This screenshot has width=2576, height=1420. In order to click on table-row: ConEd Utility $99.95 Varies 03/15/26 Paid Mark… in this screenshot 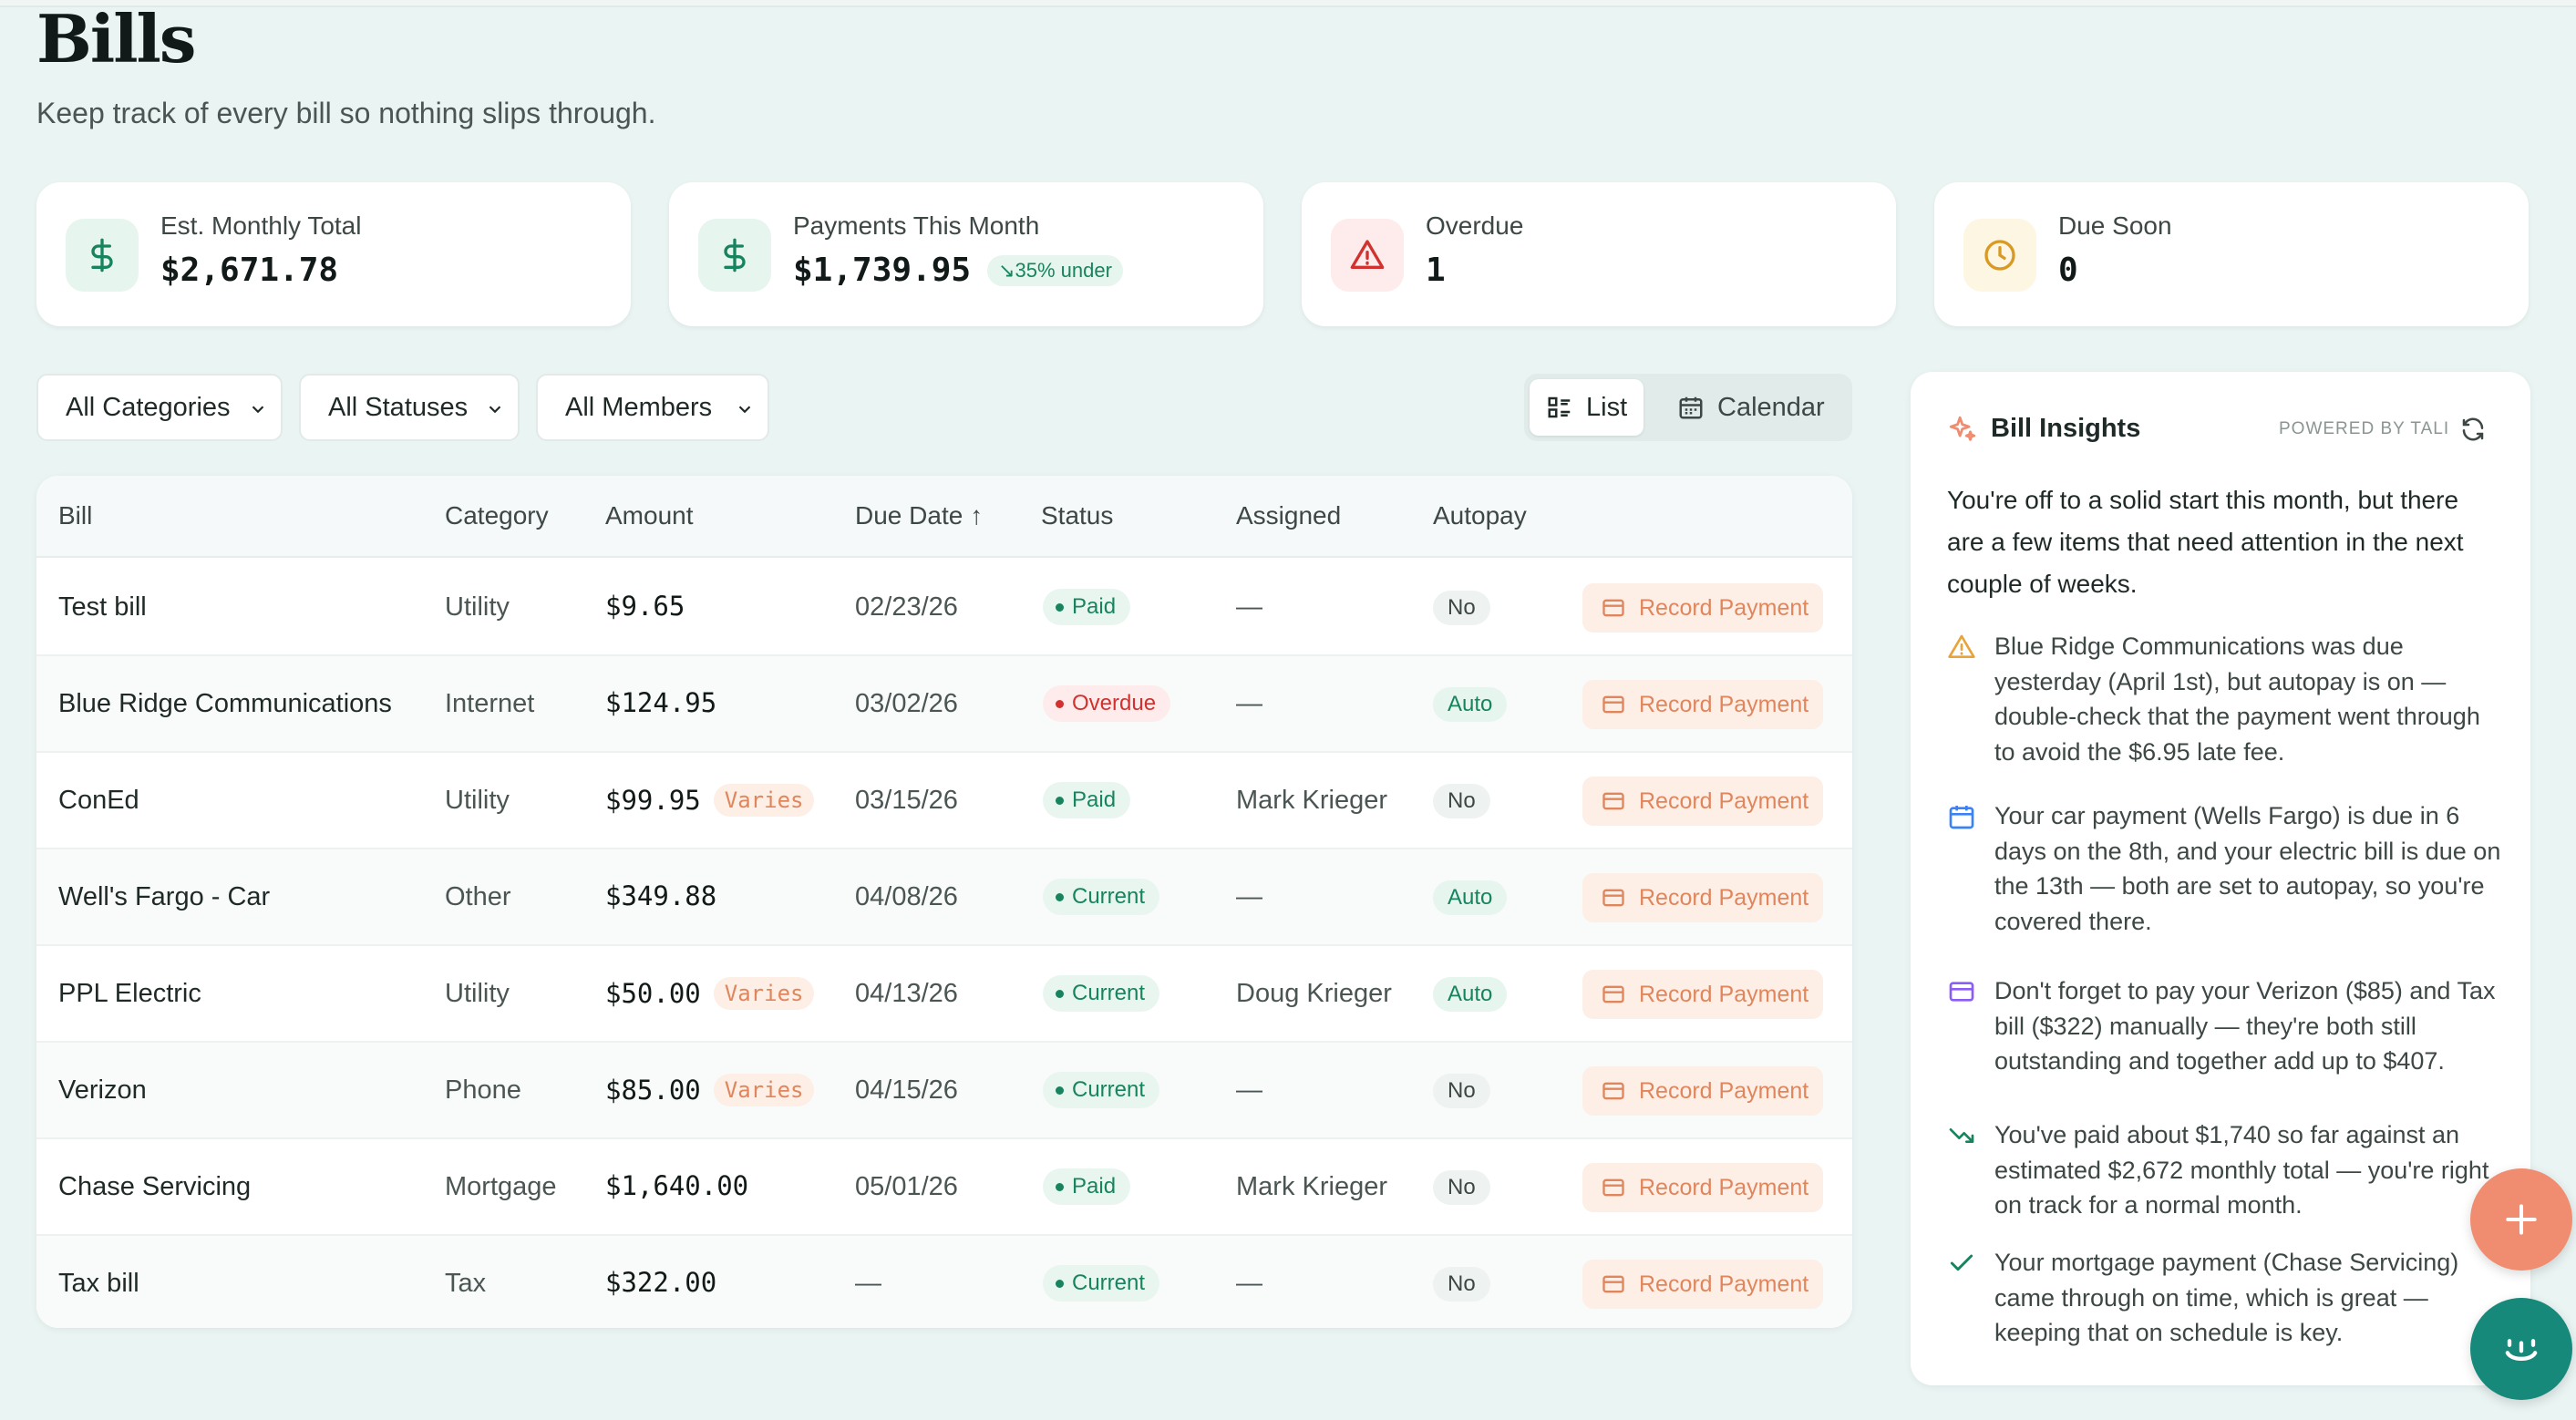, I will do `click(944, 801)`.